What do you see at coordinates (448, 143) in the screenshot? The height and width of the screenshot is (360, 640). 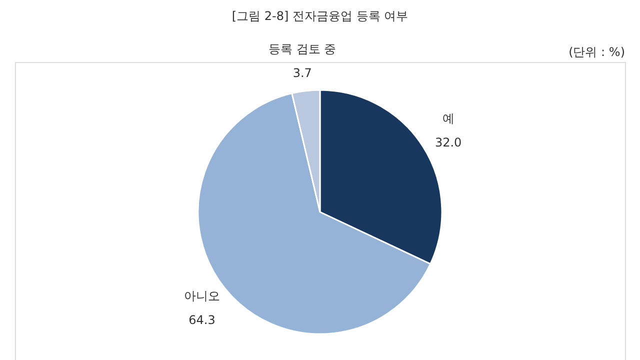 I see `data-label: 32.0` at bounding box center [448, 143].